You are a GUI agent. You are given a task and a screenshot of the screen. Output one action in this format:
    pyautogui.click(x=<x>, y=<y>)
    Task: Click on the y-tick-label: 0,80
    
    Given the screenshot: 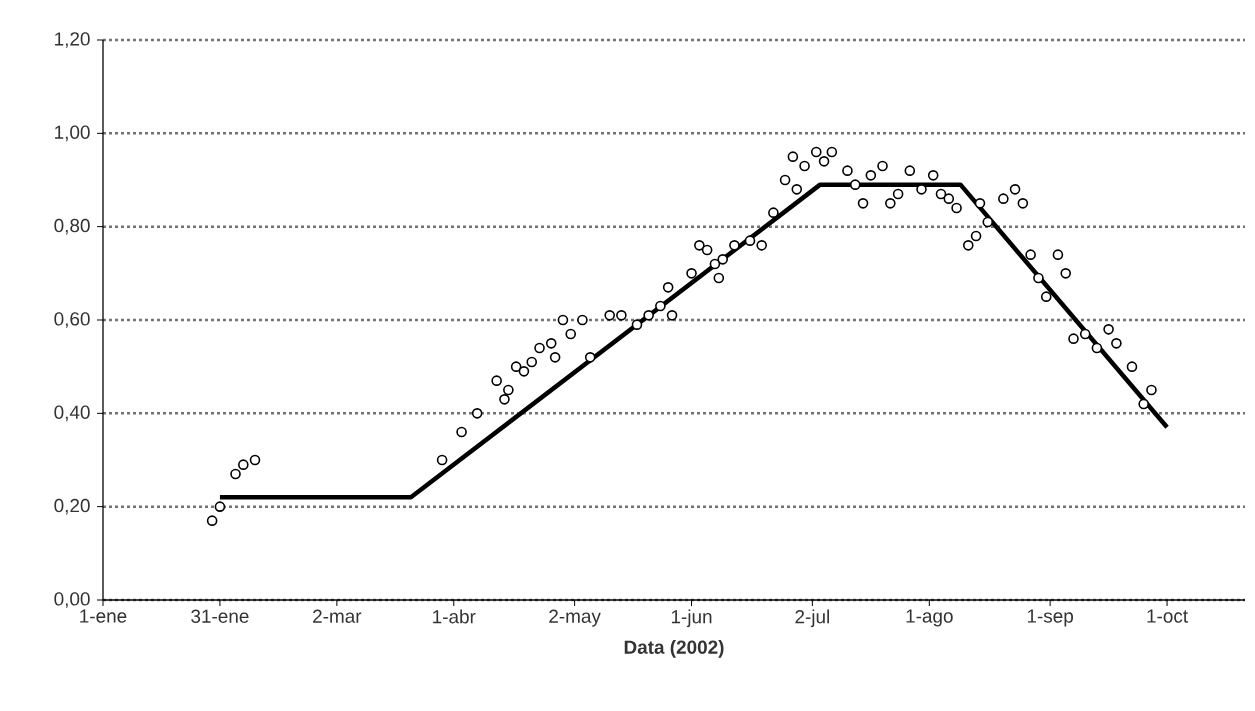 What is the action you would take?
    pyautogui.click(x=72, y=226)
    